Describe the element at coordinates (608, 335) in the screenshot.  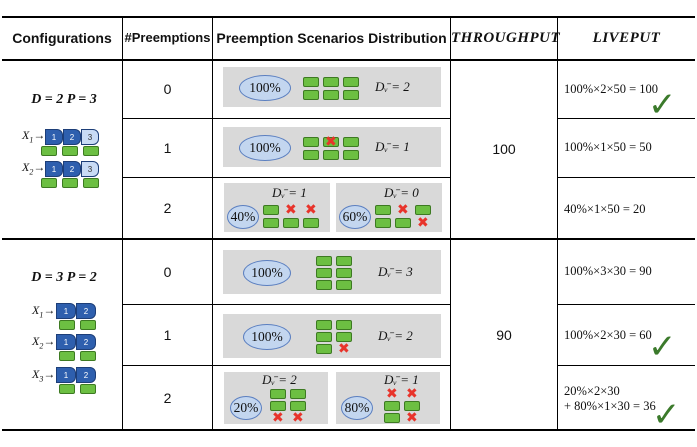
I see `liveput-value: 100%×2×30 = 60` at that location.